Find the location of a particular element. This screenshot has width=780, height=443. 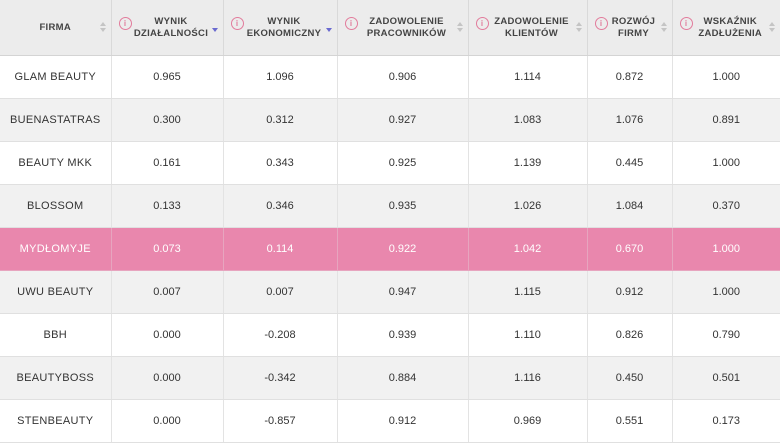

value-cell-zadowolenie-klientow: 1.110 is located at coordinates (528, 335).